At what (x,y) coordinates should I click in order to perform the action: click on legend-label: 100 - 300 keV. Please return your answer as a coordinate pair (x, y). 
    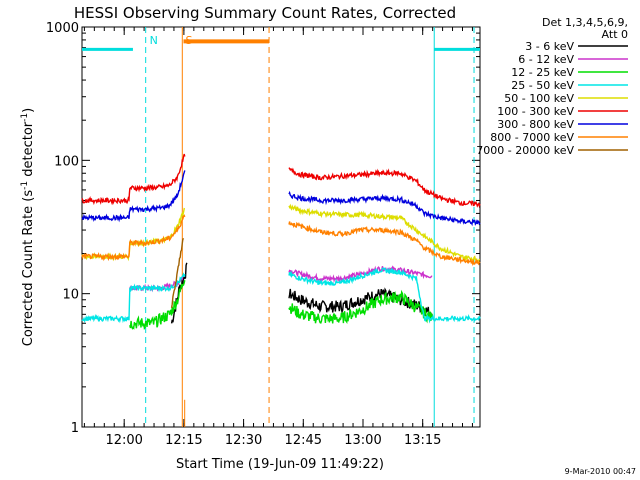
    Looking at the image, I should click on (535, 111).